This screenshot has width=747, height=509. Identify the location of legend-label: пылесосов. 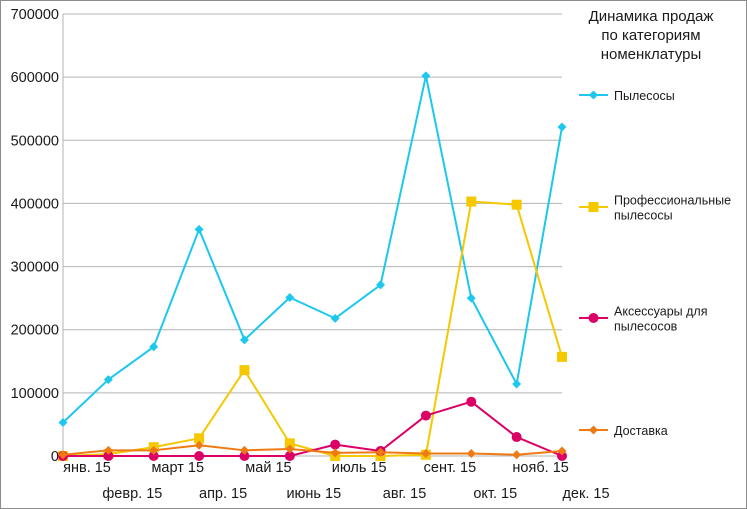
(646, 327).